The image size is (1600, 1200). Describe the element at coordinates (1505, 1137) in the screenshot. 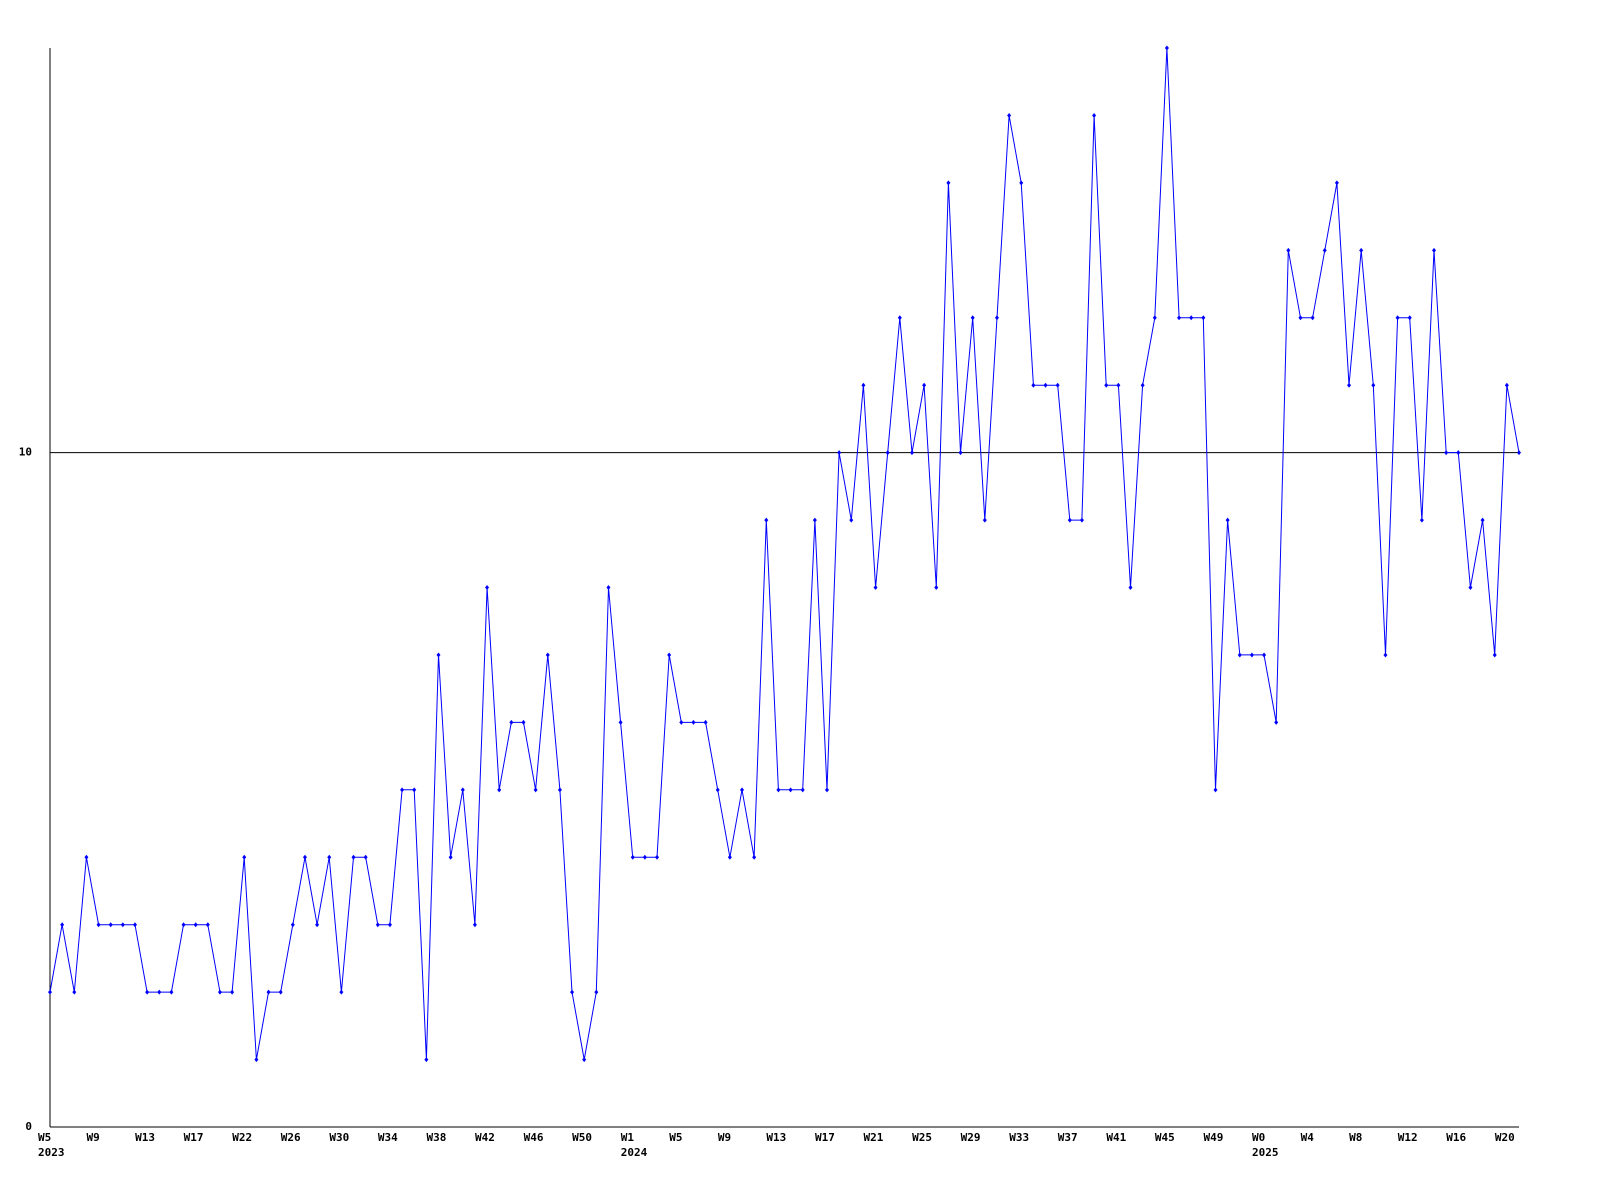

I see `x-tick-label: W20` at that location.